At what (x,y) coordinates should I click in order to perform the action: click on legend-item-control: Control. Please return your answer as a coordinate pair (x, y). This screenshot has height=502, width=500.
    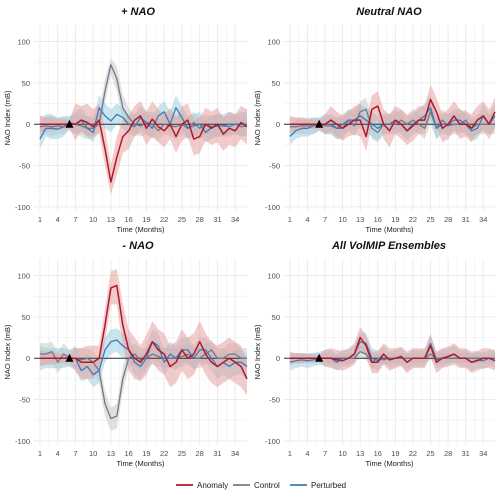
    Looking at the image, I should click on (256, 485).